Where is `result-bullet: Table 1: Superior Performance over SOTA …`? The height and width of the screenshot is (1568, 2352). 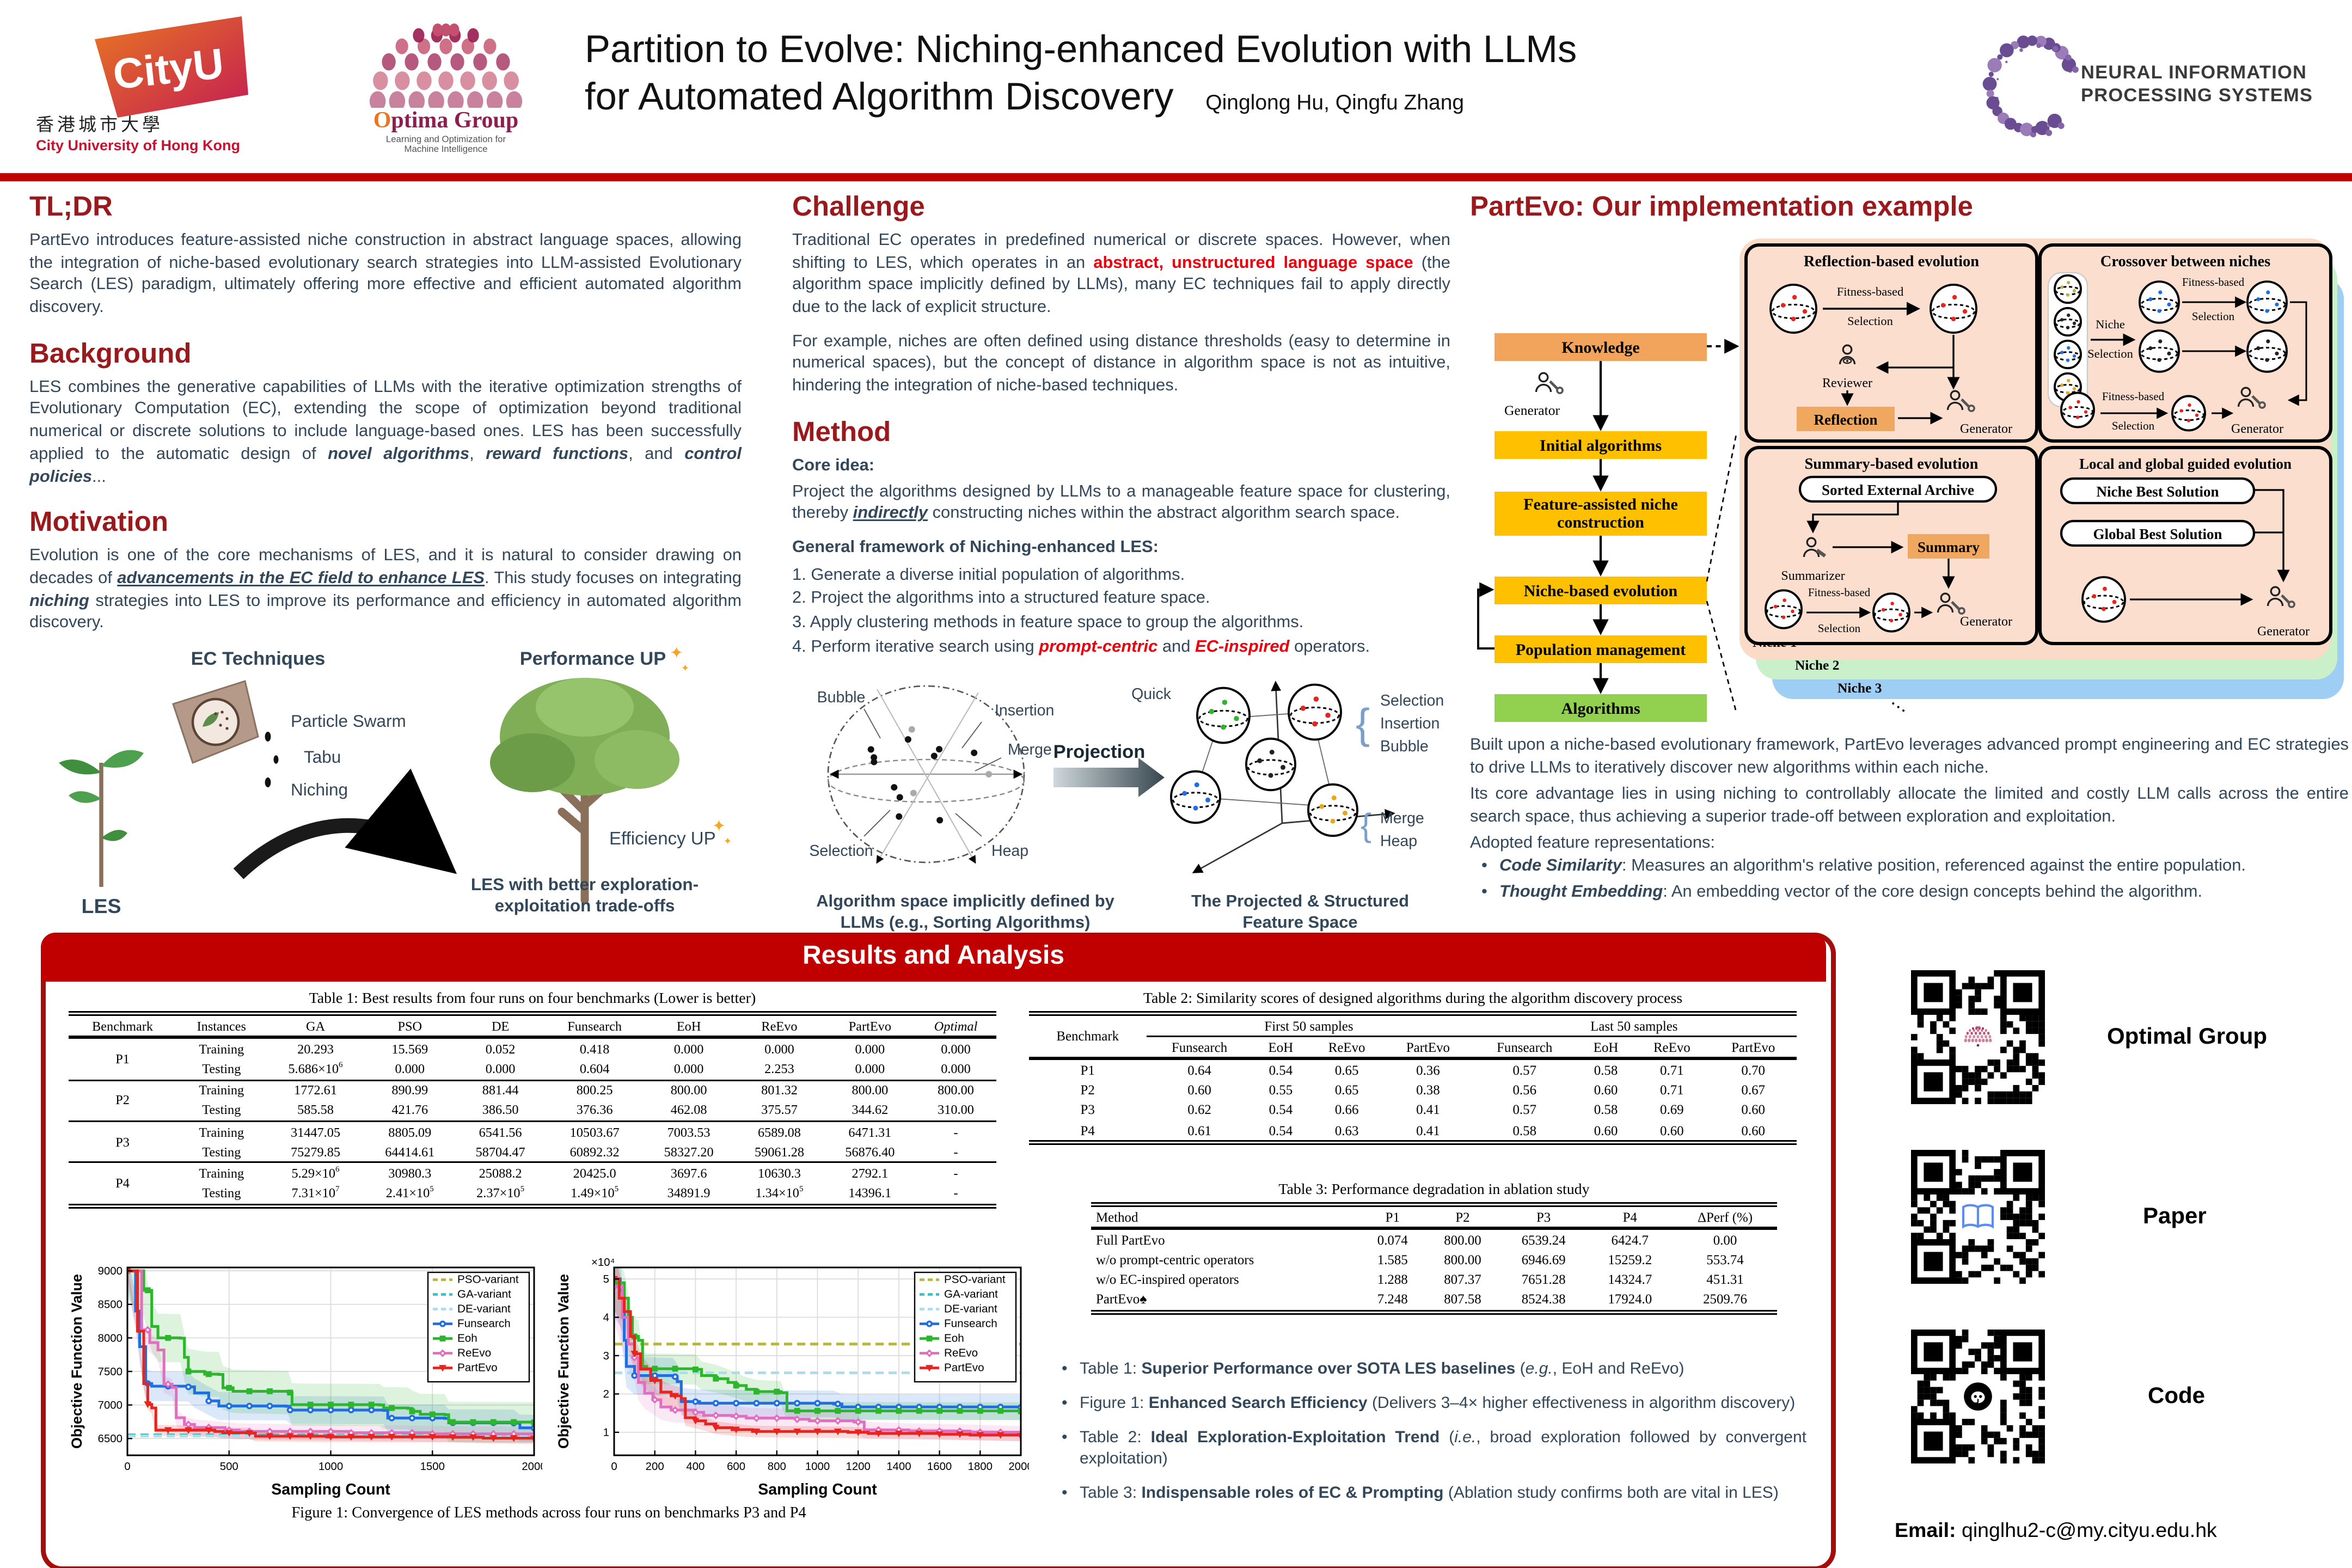
result-bullet: Table 1: Superior Performance over SOTA … is located at coordinates (1432, 1369).